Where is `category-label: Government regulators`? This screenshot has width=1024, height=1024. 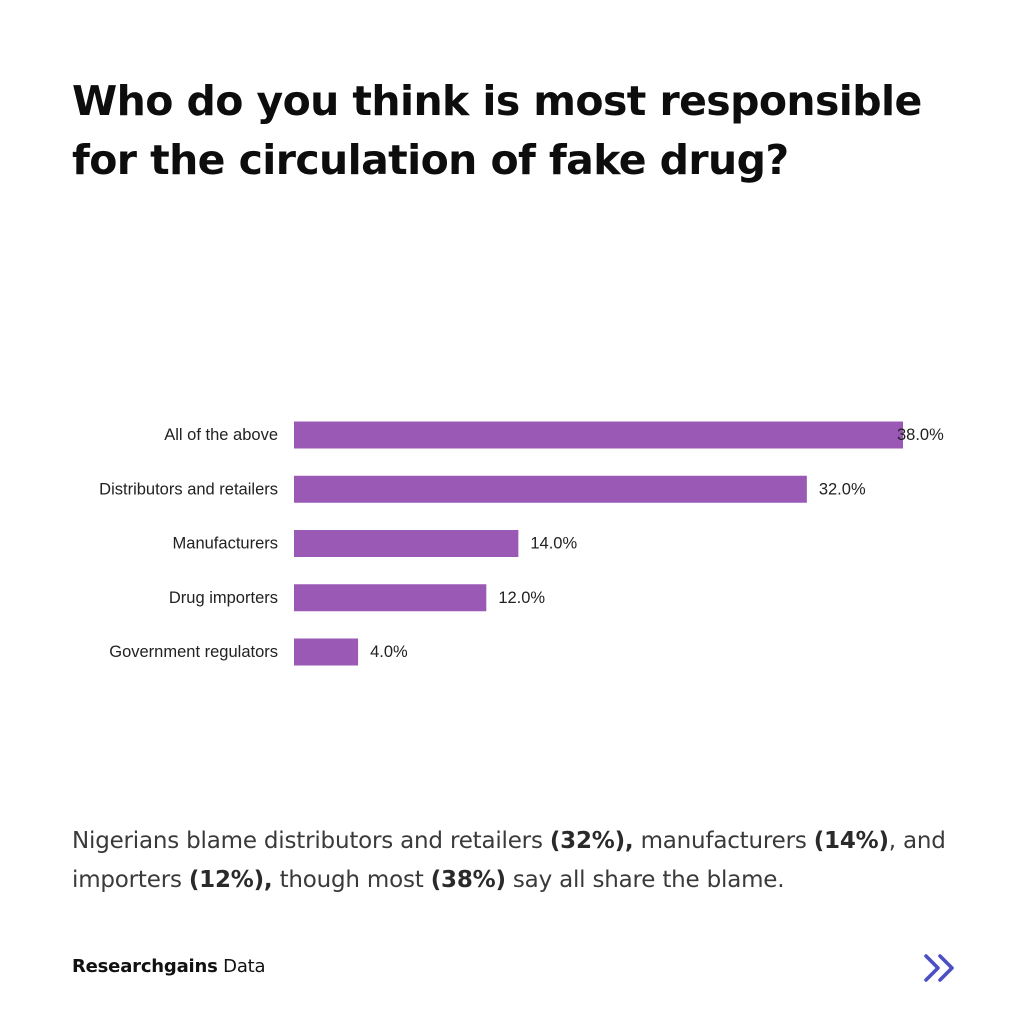 category-label: Government regulators is located at coordinates (193, 652).